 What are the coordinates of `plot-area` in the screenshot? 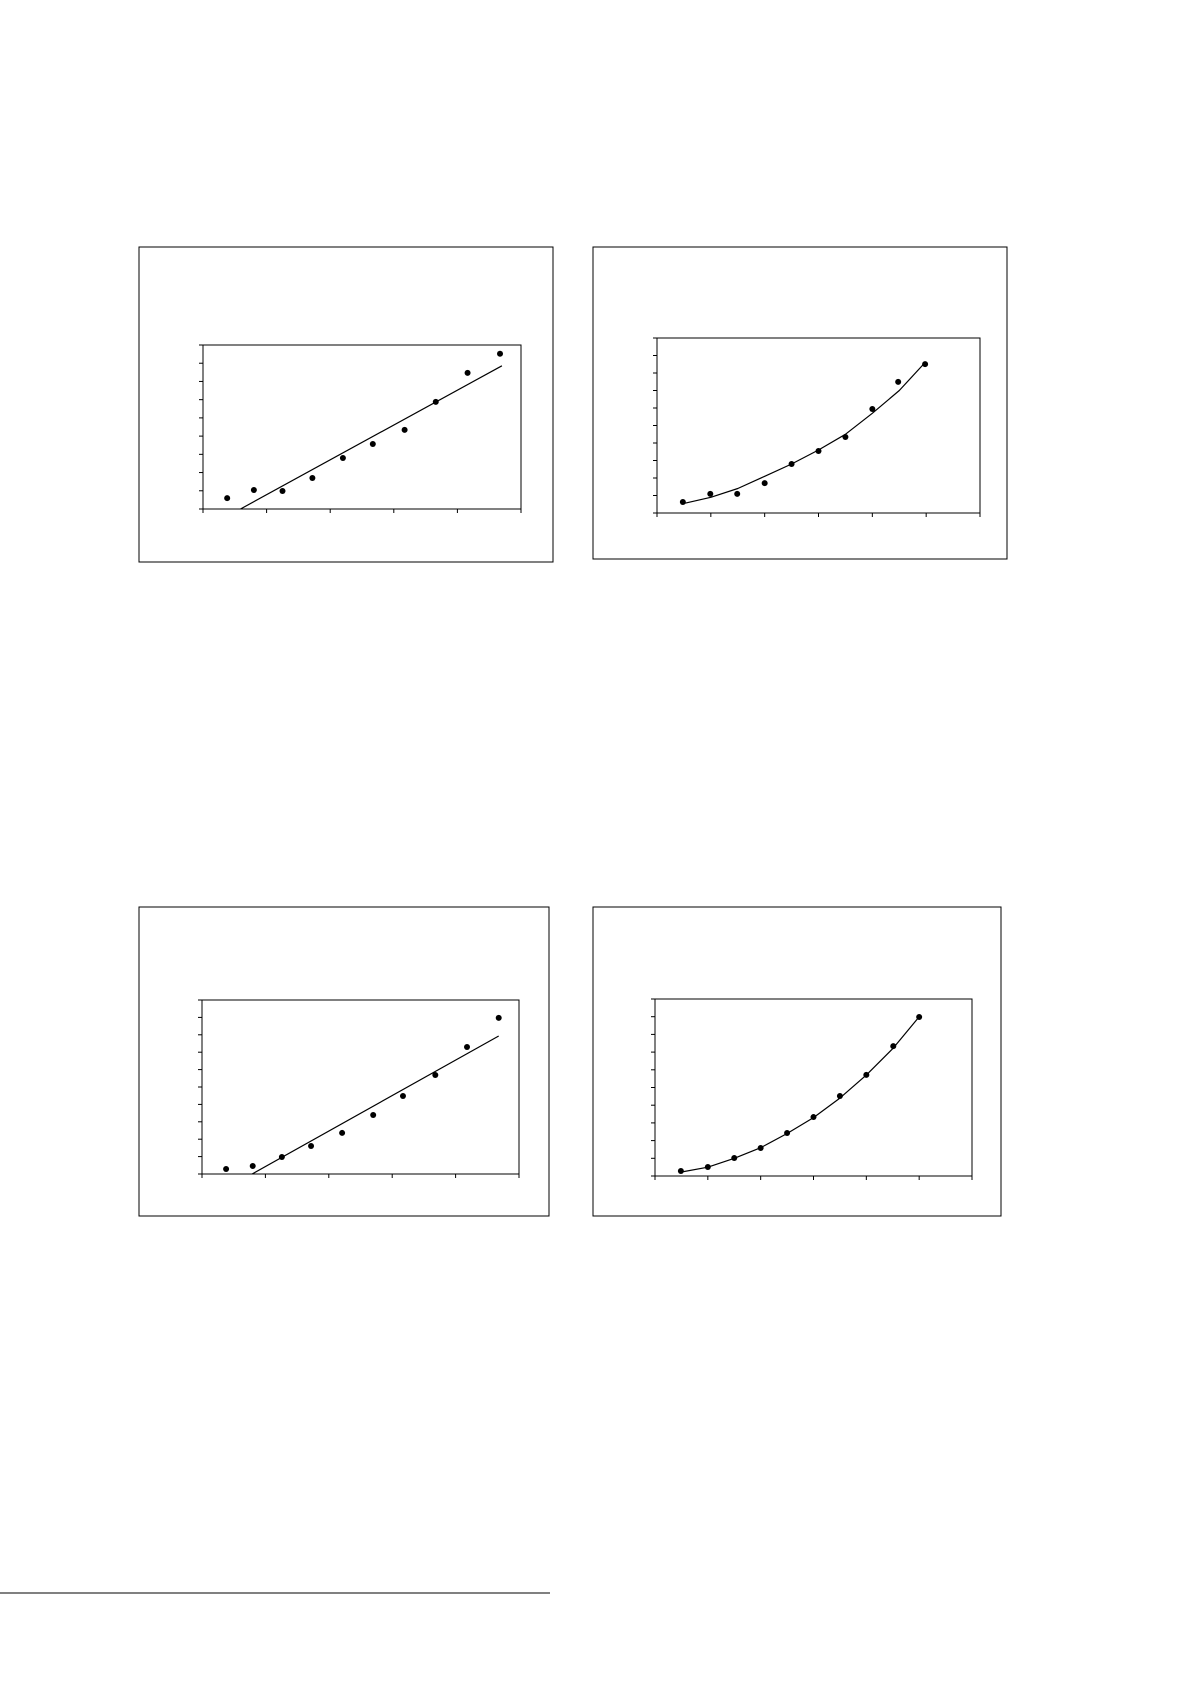 It's located at (362, 427).